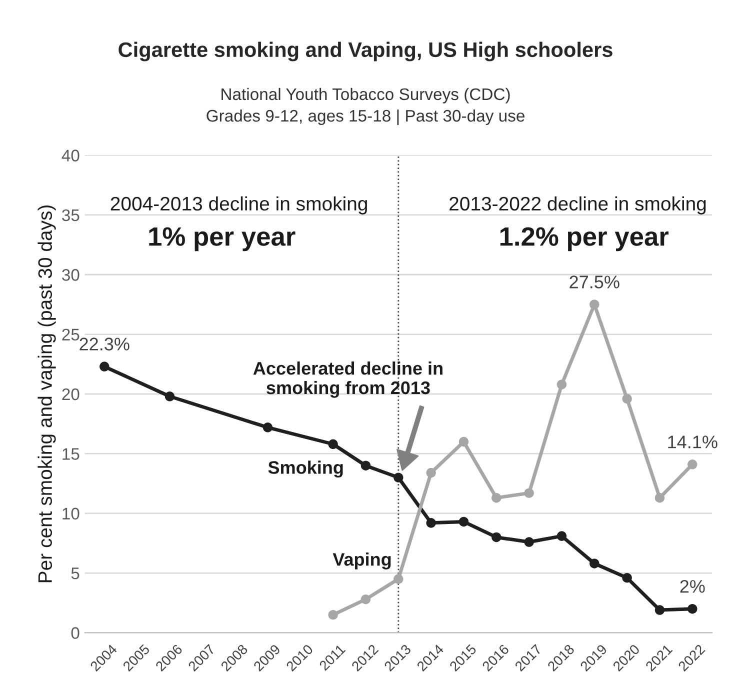 This screenshot has width=731, height=687. Describe the element at coordinates (361, 561) in the screenshot. I see `series-label: Vaping` at that location.